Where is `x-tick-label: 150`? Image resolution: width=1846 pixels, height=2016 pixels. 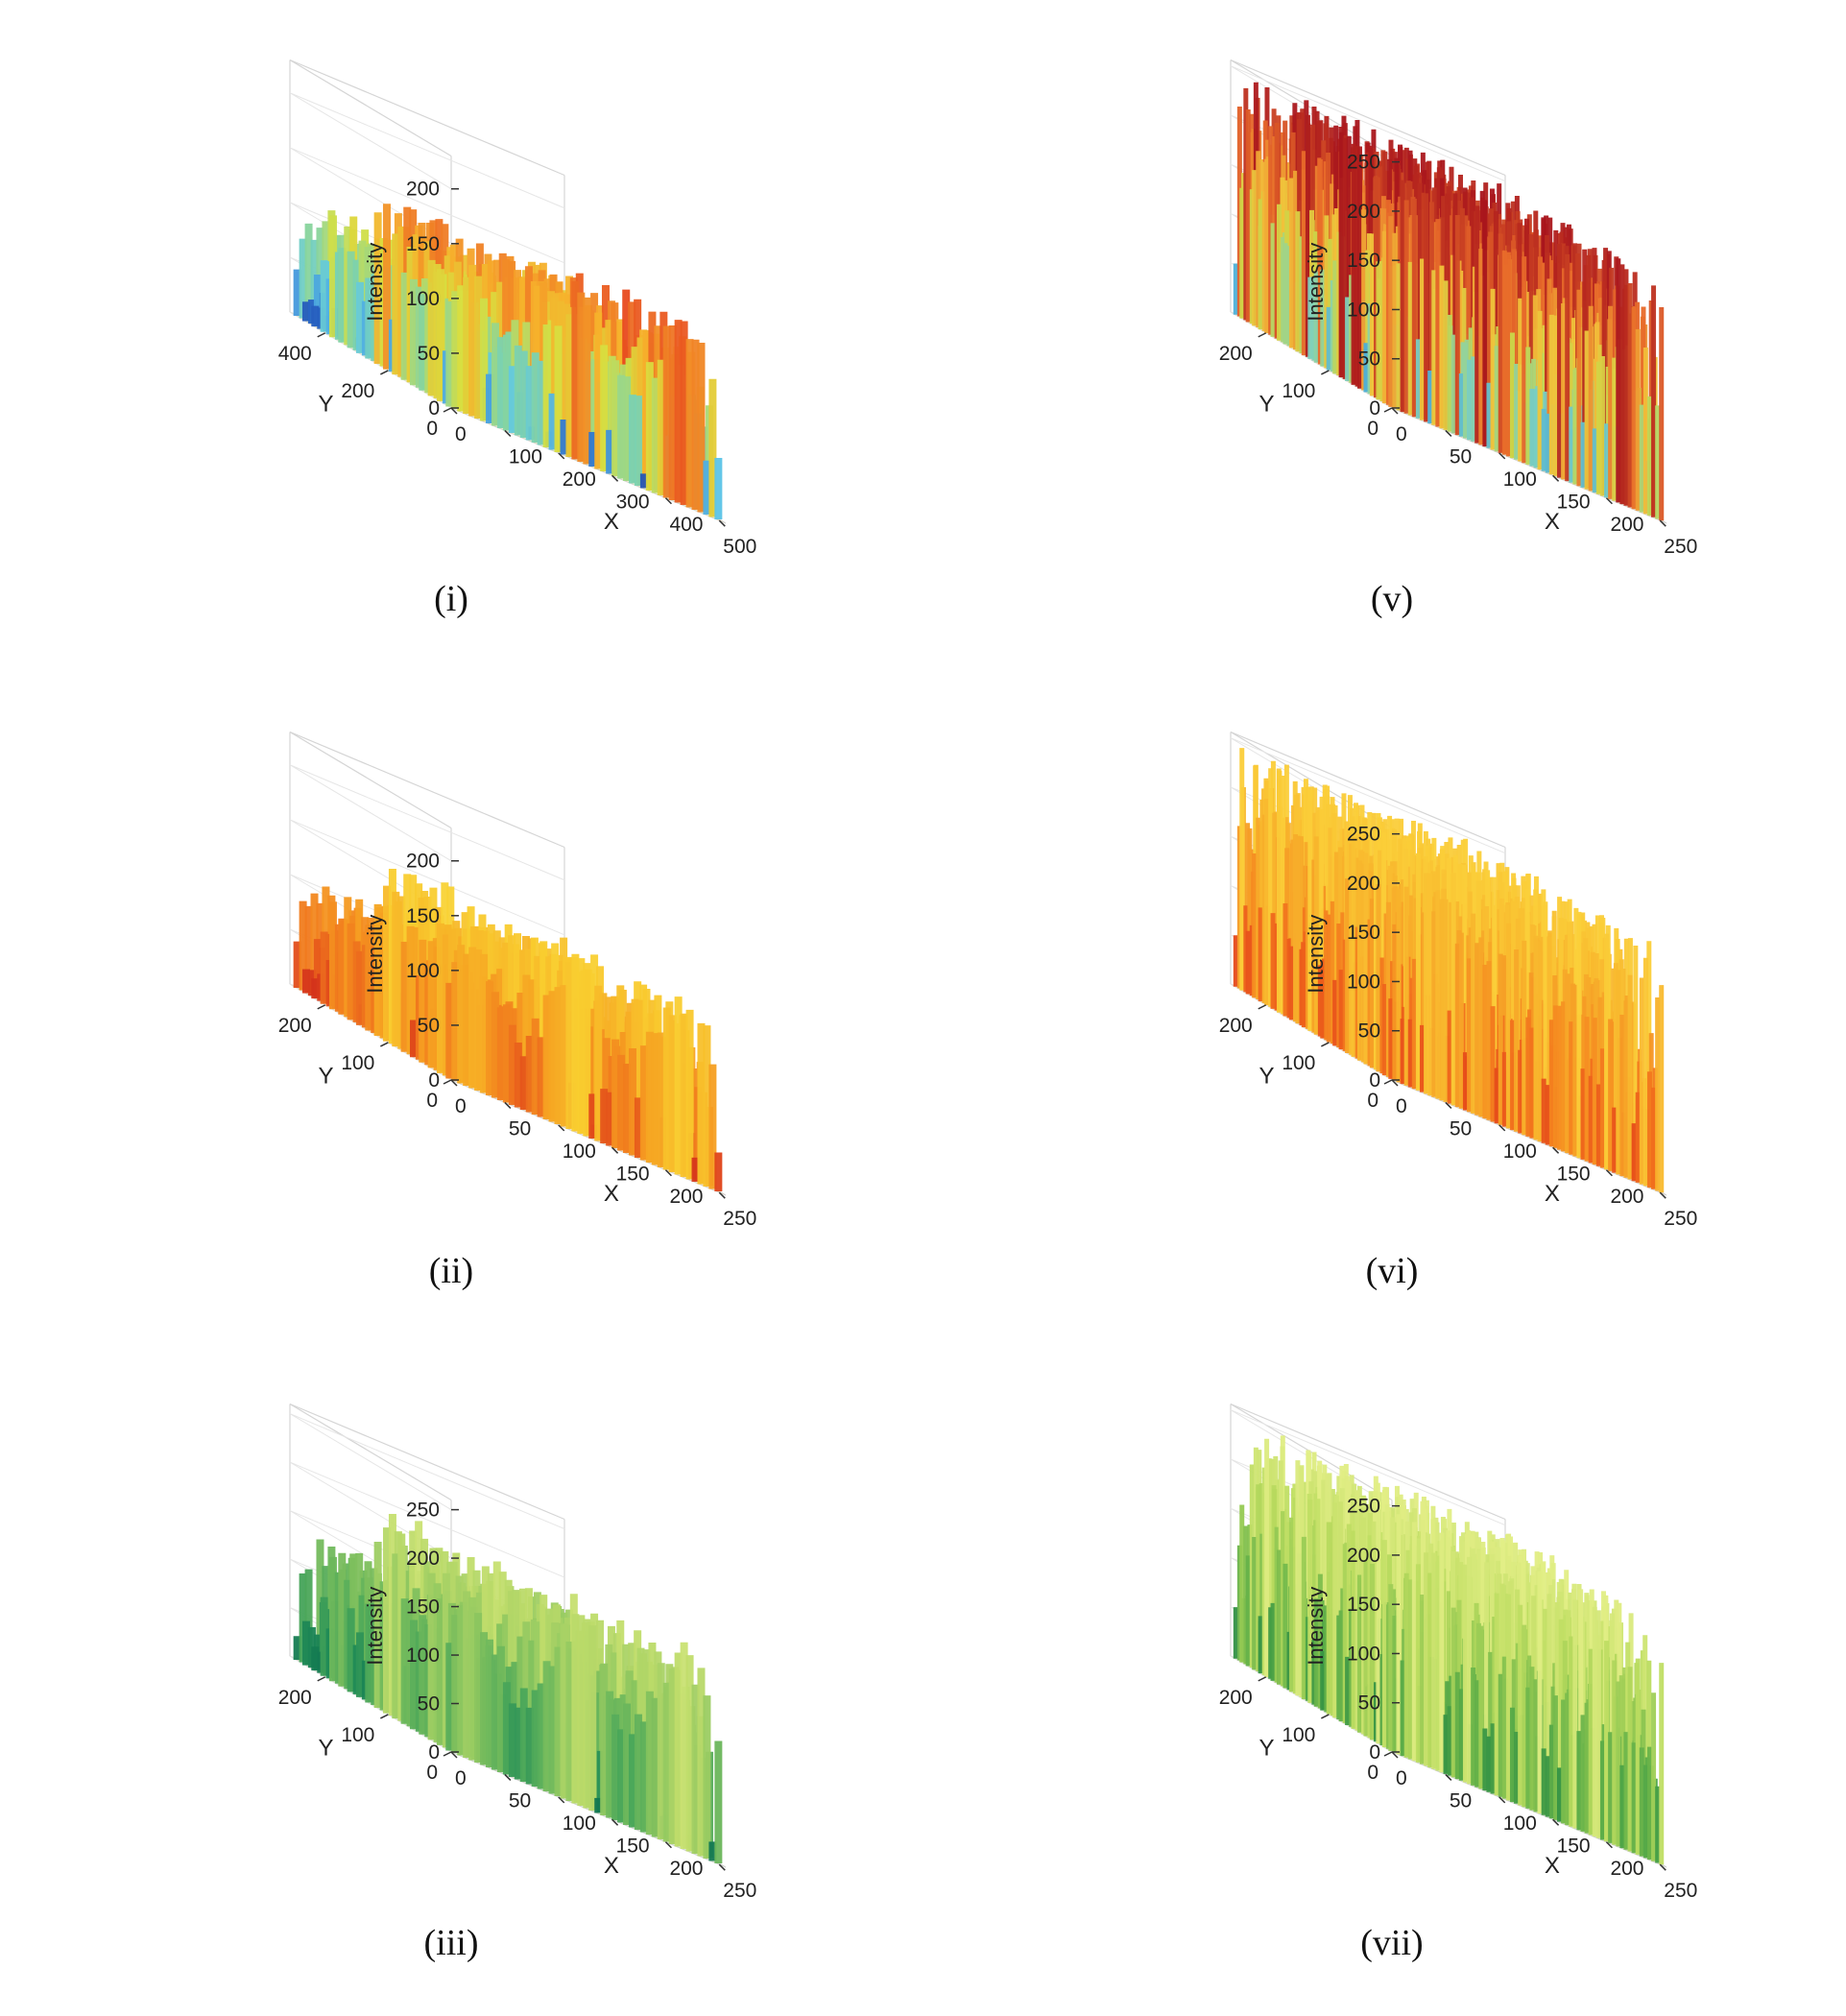 x-tick-label: 150 is located at coordinates (1574, 502).